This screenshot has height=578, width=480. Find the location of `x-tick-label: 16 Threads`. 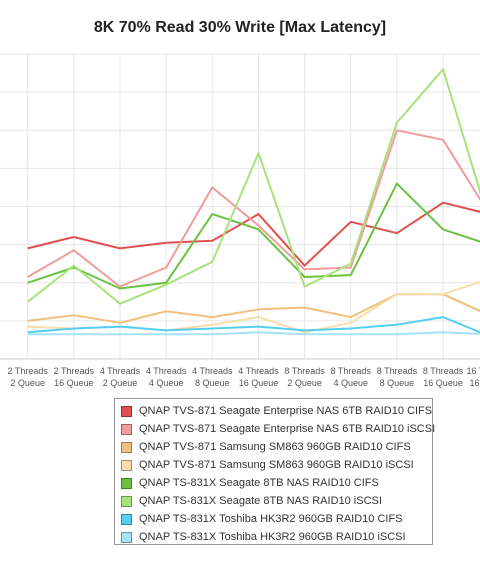

x-tick-label: 16 Threads is located at coordinates (473, 371).